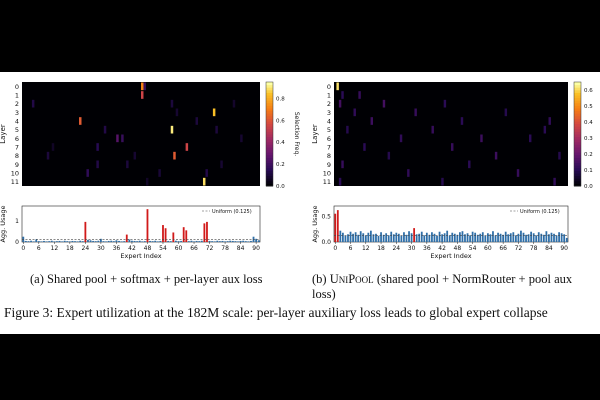 The height and width of the screenshot is (400, 600). What do you see at coordinates (321, 279) in the screenshot?
I see `panel-b-caption-prefix: (b)` at bounding box center [321, 279].